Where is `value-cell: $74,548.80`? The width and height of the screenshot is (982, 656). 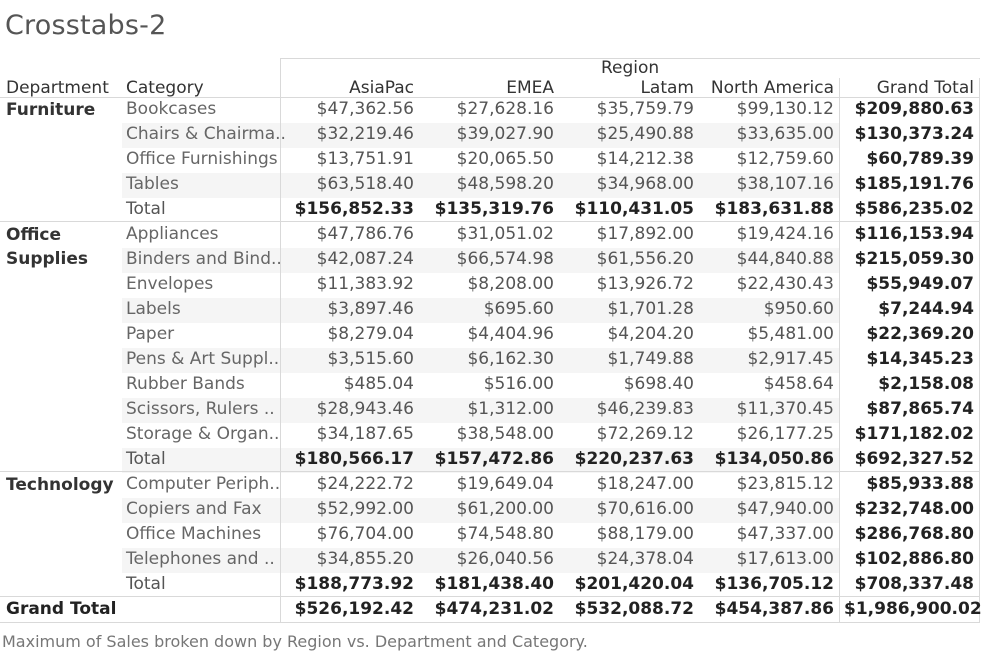 value-cell: $74,548.80 is located at coordinates (505, 534).